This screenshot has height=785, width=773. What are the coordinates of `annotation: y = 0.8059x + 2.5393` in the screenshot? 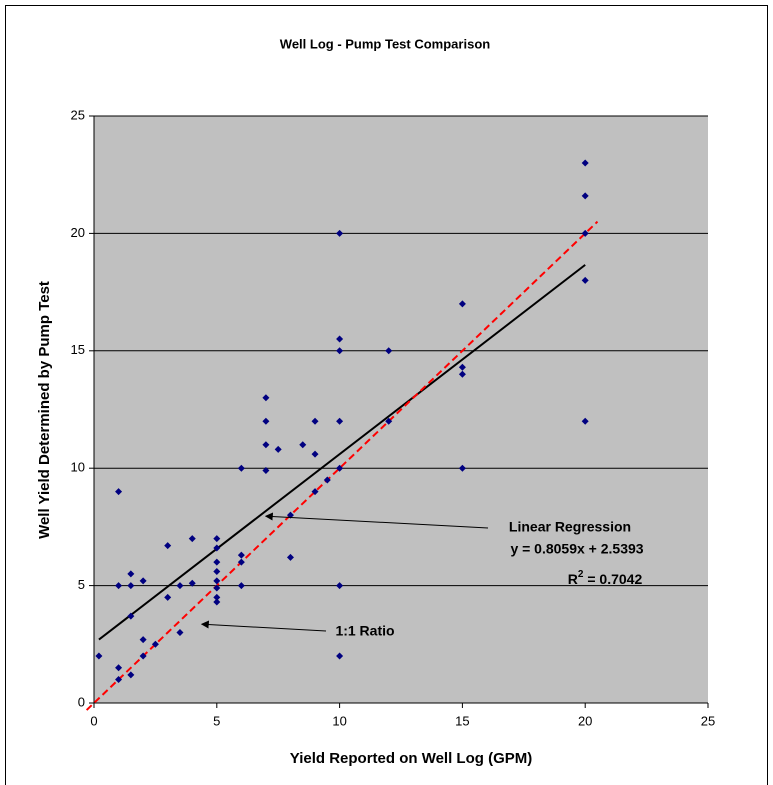 It's located at (576, 549).